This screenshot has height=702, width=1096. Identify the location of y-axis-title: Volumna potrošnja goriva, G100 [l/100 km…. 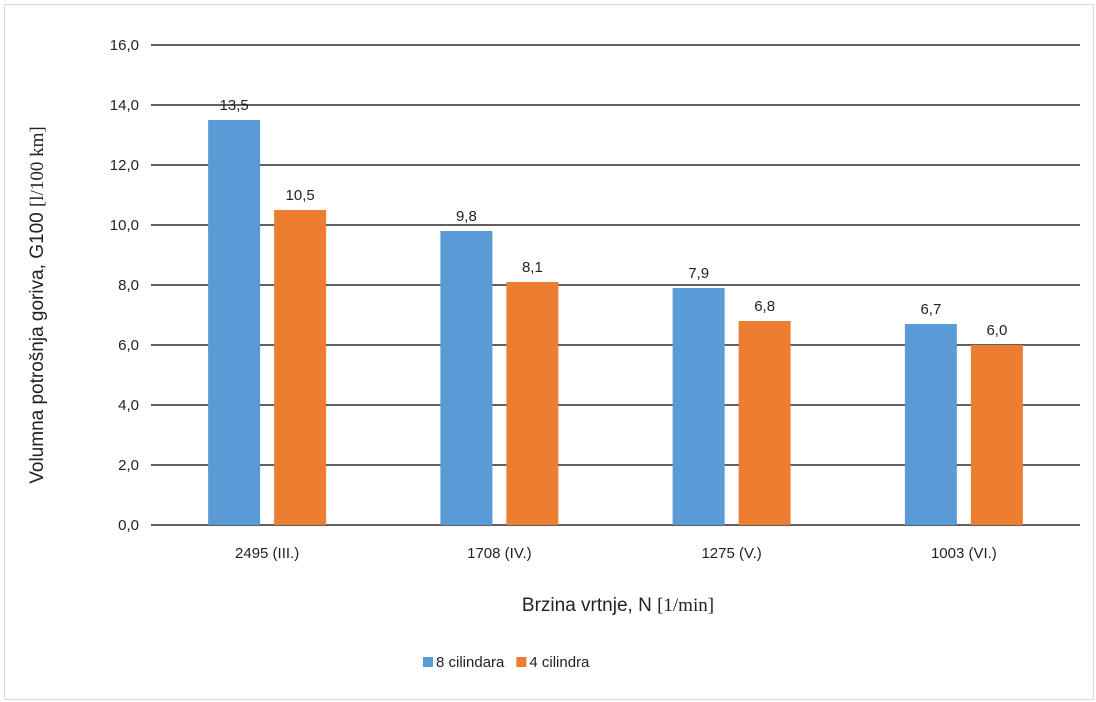
(37, 304).